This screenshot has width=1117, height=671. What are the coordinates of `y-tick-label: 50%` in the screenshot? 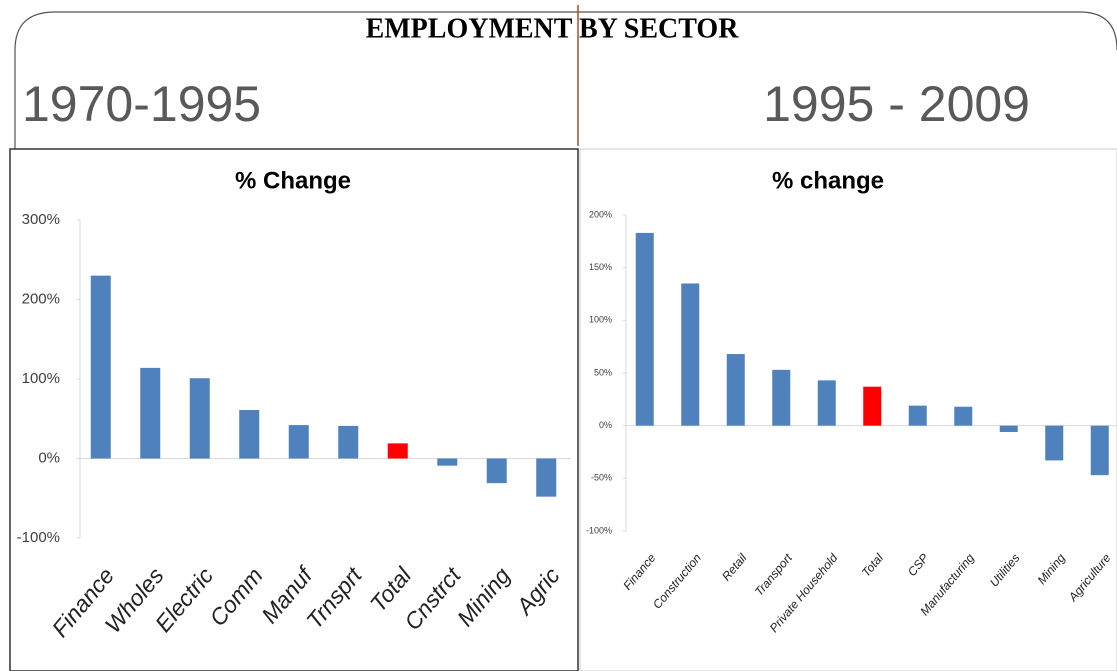 It's located at (603, 372).